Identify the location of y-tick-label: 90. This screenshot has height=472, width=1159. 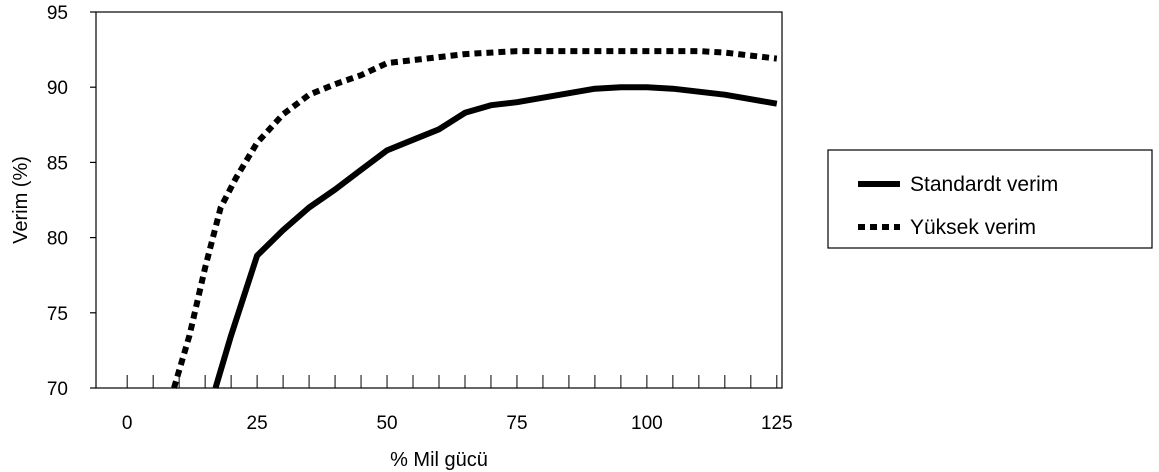
(57, 88).